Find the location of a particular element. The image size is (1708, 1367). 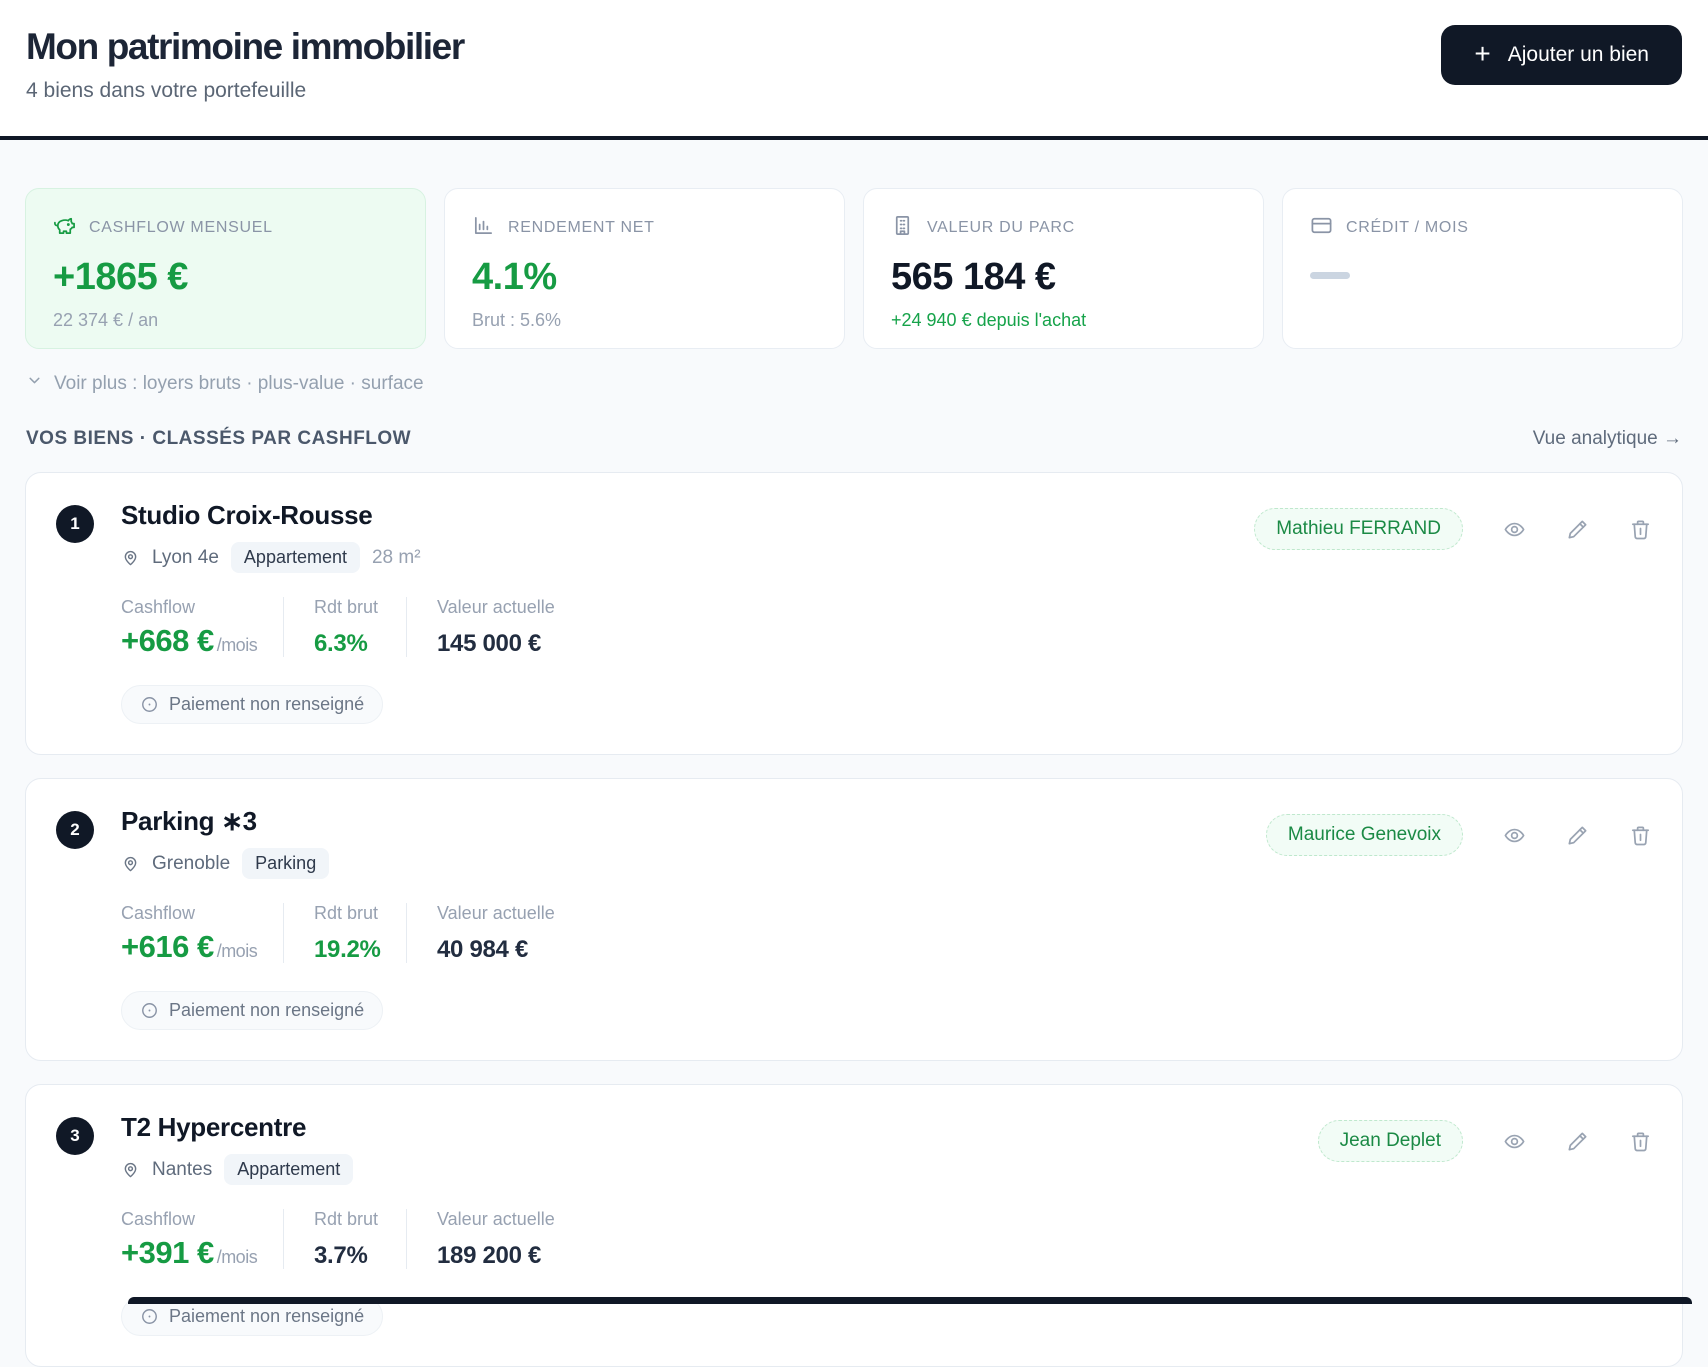

bottom-dark-bar is located at coordinates (910, 1300).